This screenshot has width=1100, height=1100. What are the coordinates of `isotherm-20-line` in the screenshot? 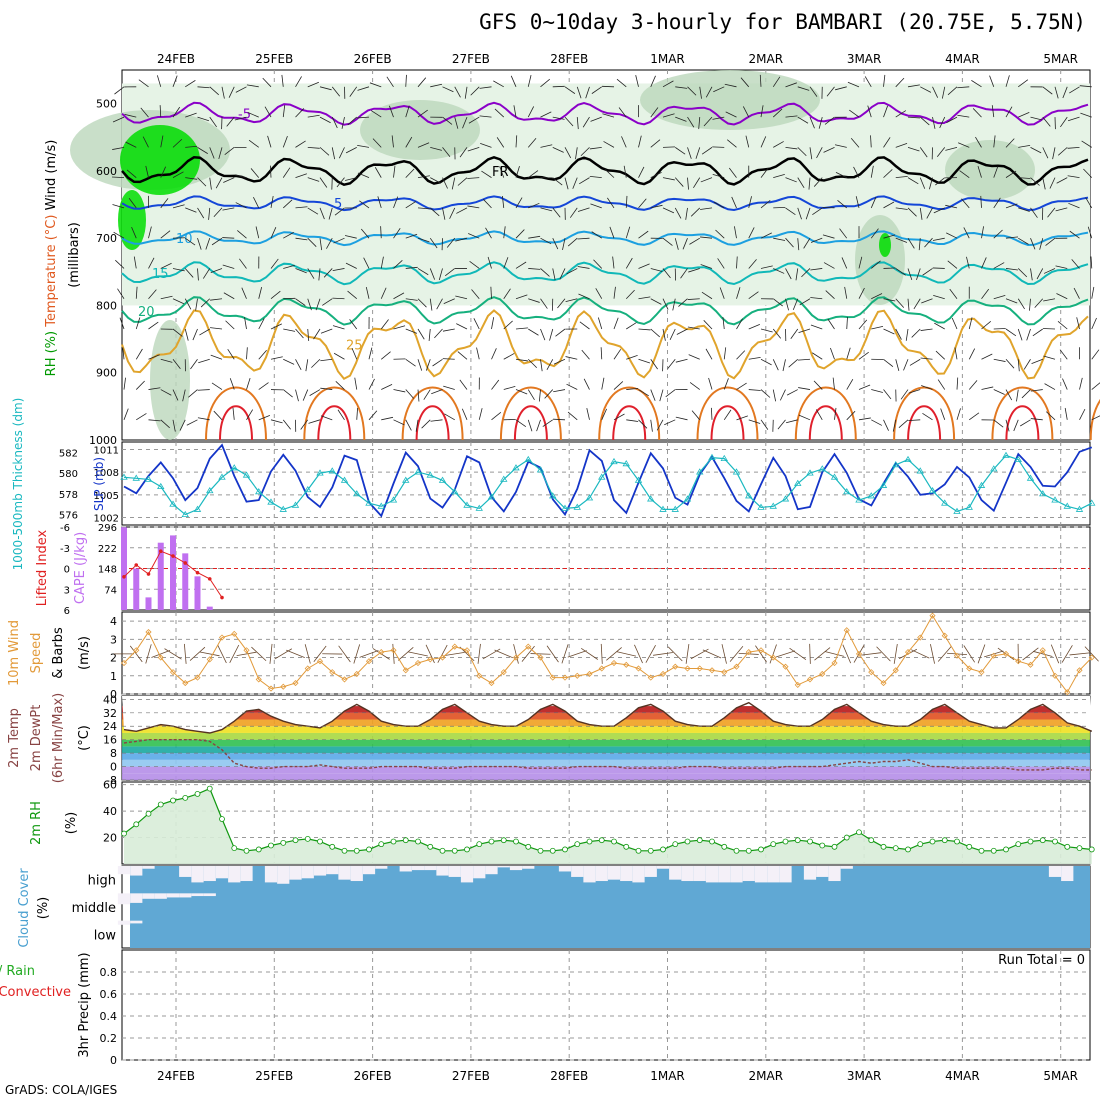 It's located at (605, 311).